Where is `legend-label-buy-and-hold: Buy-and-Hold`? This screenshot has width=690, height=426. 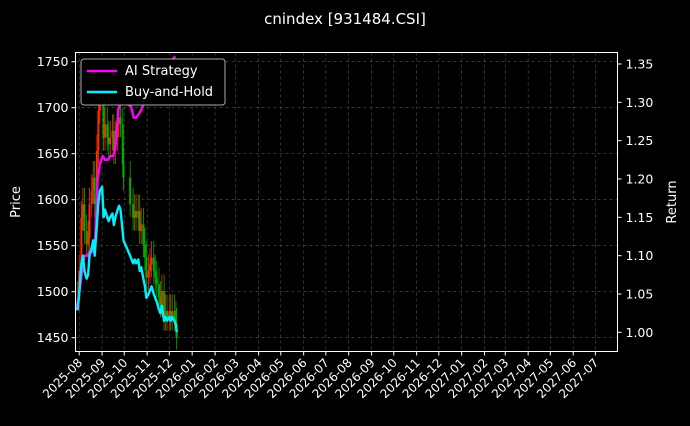 legend-label-buy-and-hold: Buy-and-Hold is located at coordinates (169, 92).